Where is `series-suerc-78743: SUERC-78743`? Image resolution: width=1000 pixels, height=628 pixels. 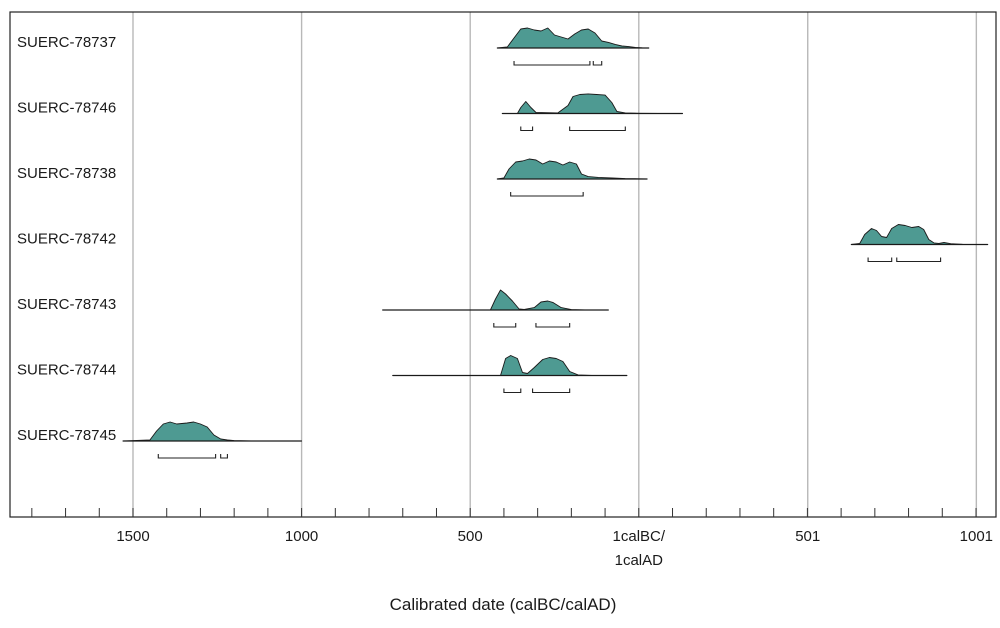 series-suerc-78743: SUERC-78743 is located at coordinates (313, 308).